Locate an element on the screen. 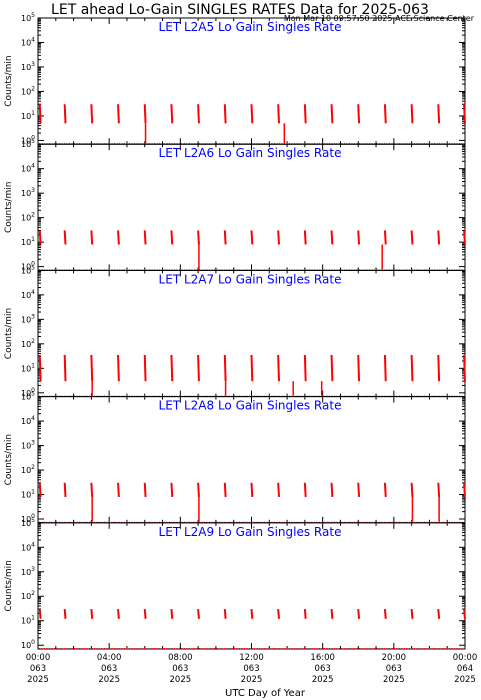 The width and height of the screenshot is (481, 700). x-tick-label-line: 064 is located at coordinates (465, 669).